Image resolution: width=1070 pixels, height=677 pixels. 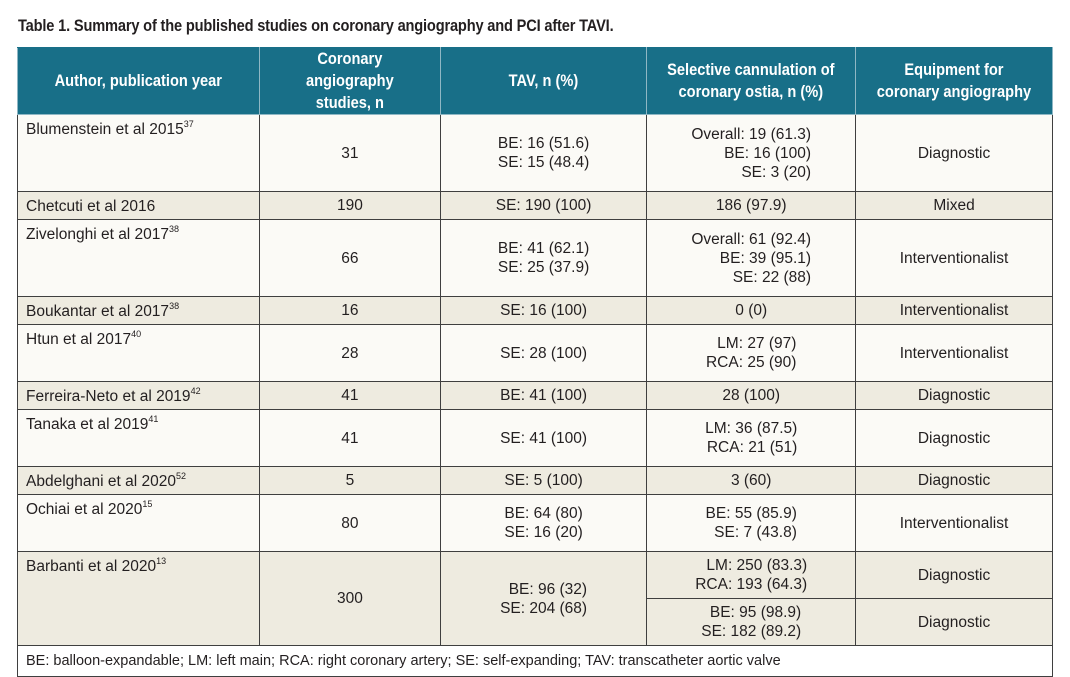 What do you see at coordinates (768, 153) in the screenshot?
I see `cannulation-line: BE: 16 (100)` at bounding box center [768, 153].